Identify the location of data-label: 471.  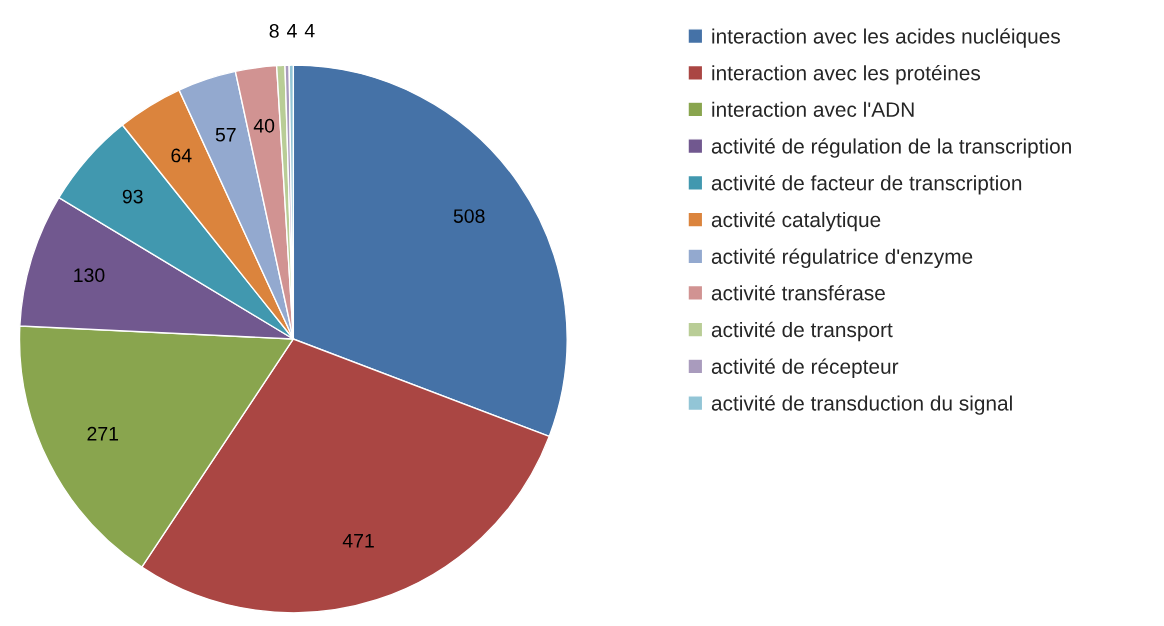
(358, 541).